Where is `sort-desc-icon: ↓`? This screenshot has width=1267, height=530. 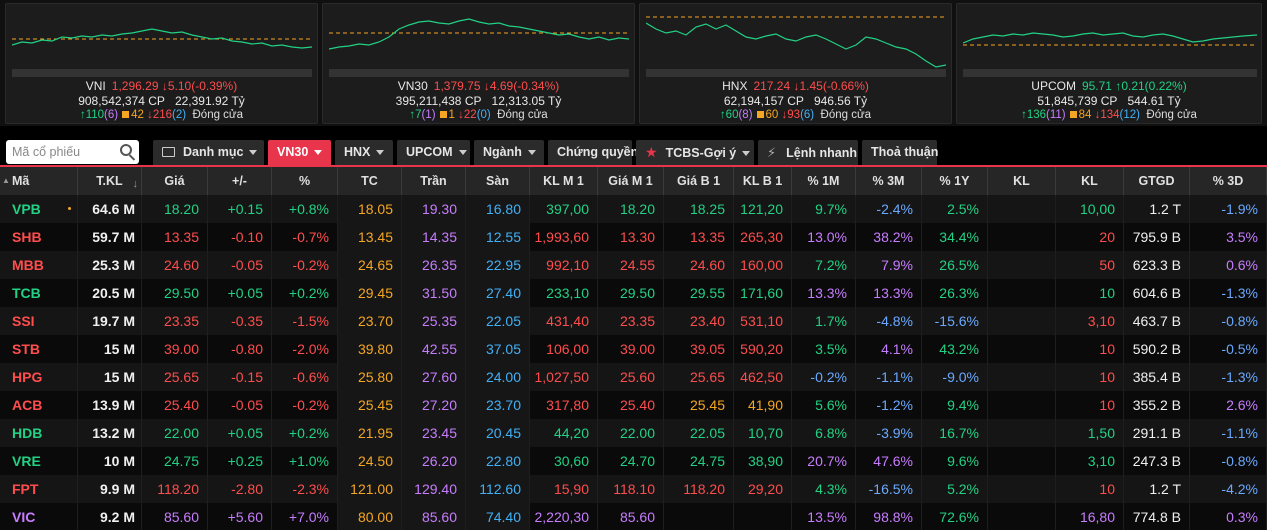 sort-desc-icon: ↓ is located at coordinates (135, 184).